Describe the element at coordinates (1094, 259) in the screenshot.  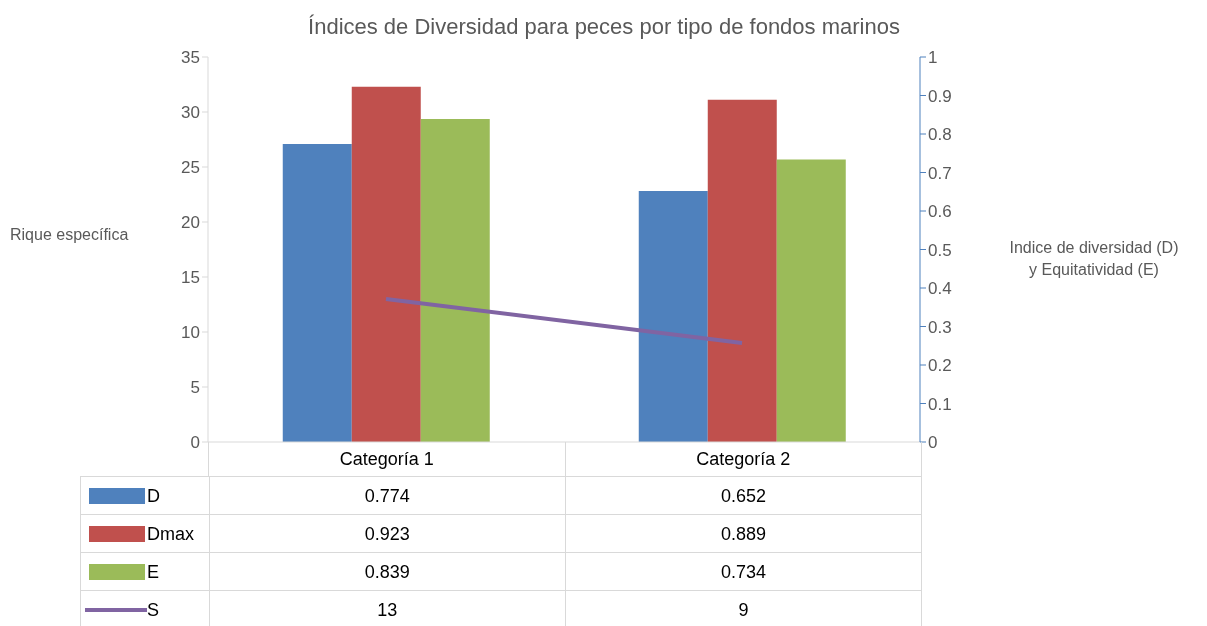
I see `y2-axis-title: Indice de diversidad (D) y Equitatividad (E)` at that location.